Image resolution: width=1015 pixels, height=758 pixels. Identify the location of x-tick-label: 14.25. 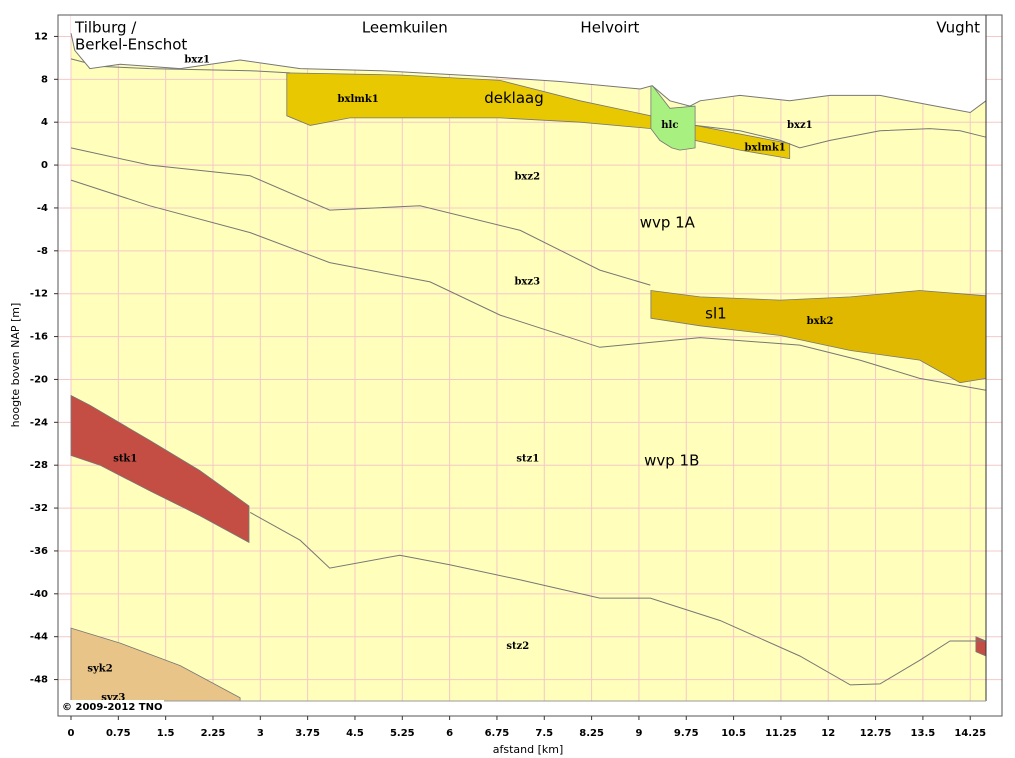
(970, 733).